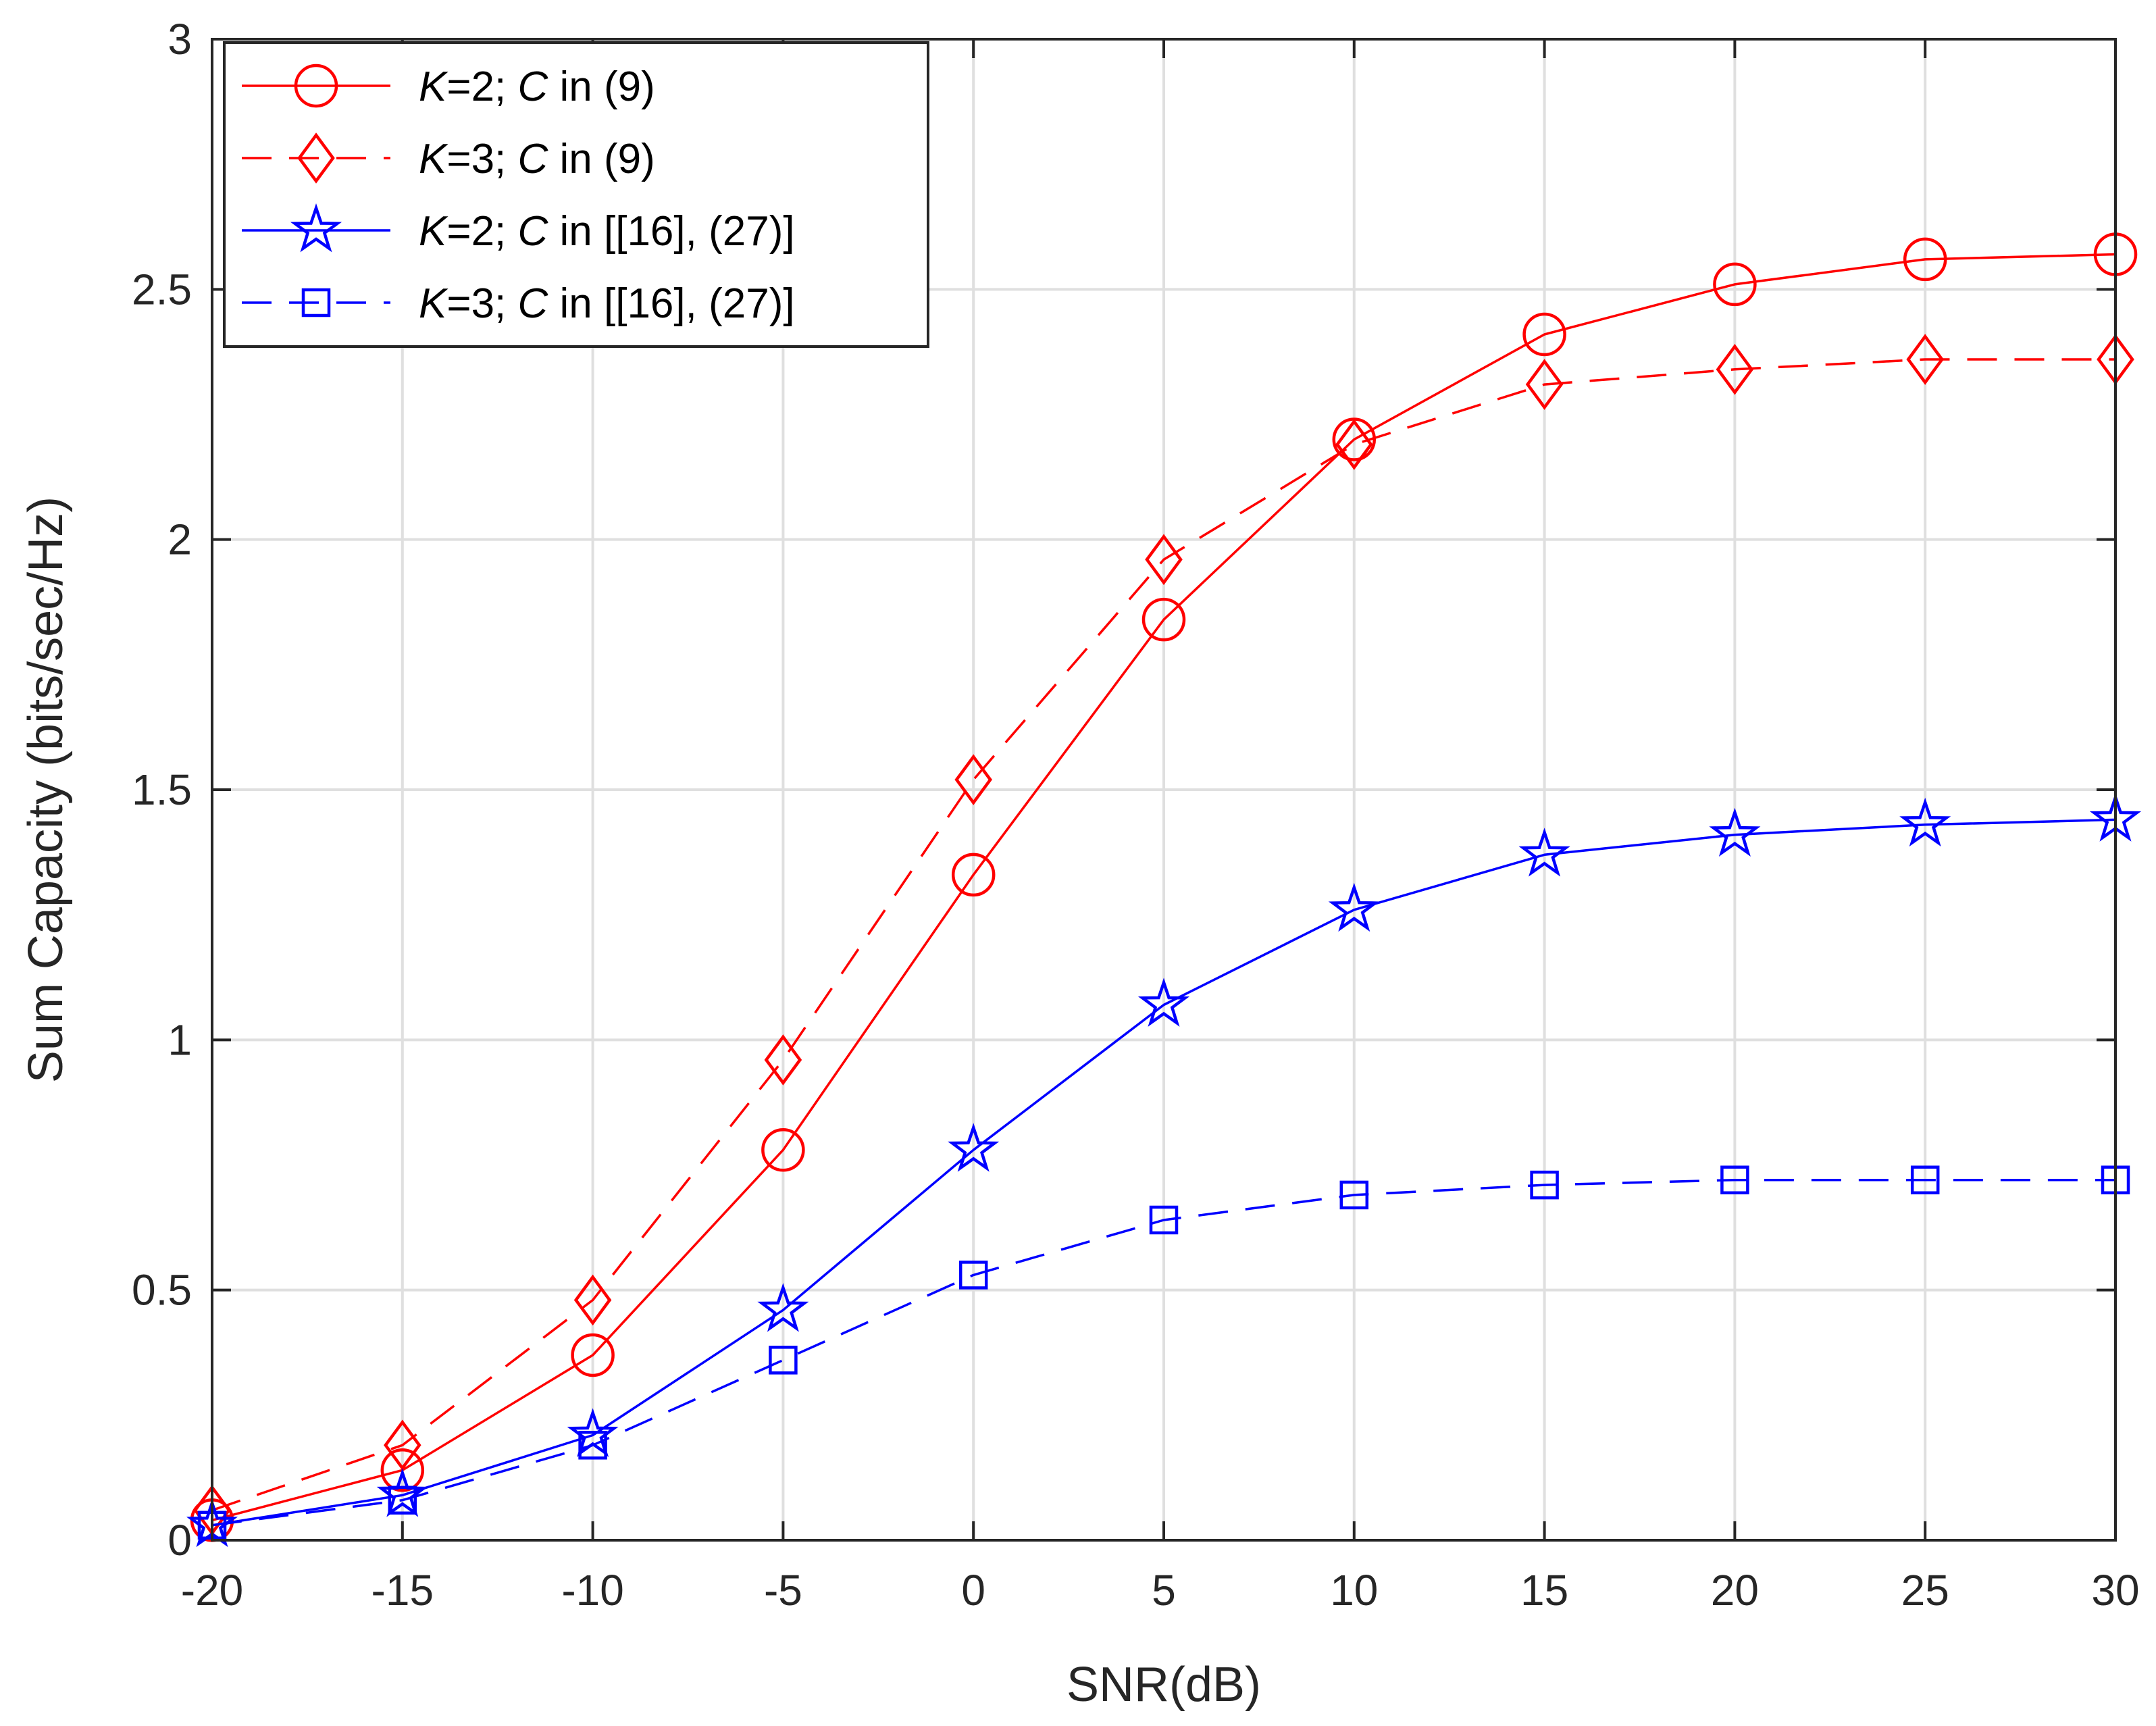 Image resolution: width=2156 pixels, height=1726 pixels. Describe the element at coordinates (180, 1540) in the screenshot. I see `y-tick-label: 0` at that location.